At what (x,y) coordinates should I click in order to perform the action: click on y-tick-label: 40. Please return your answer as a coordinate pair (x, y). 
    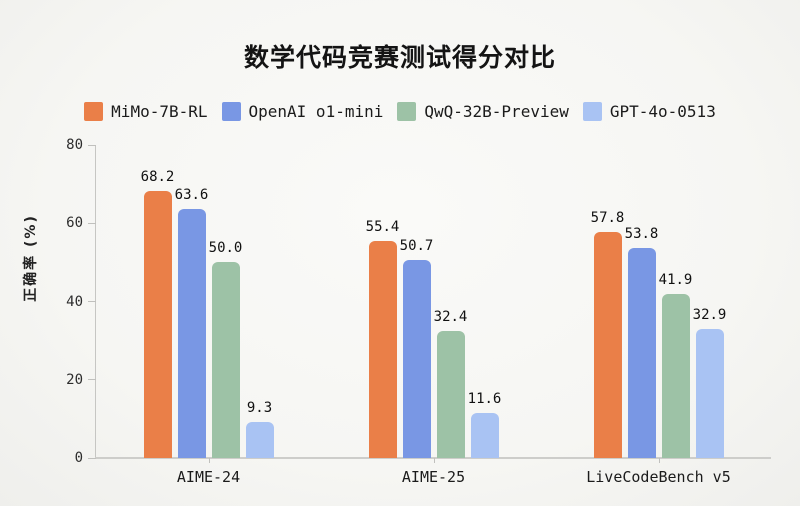
    Looking at the image, I should click on (74, 301).